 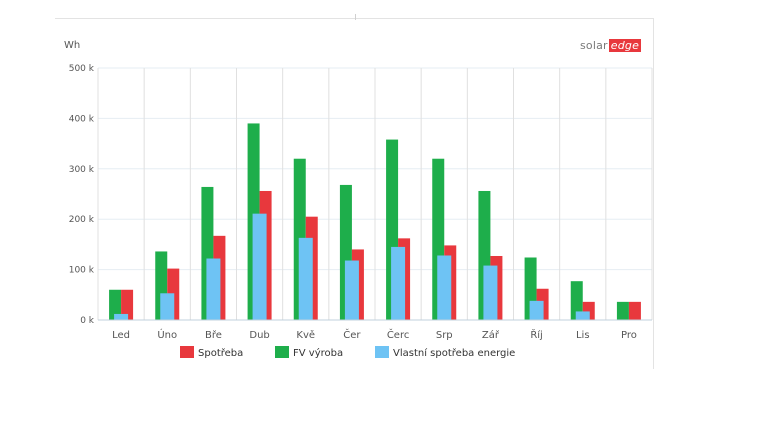 I want to click on x-tick-label: Čer, so click(x=352, y=334).